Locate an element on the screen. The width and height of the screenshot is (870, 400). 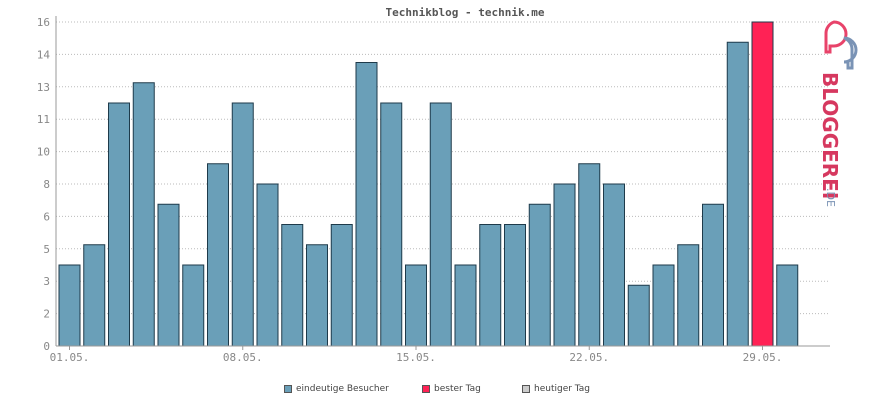
x-tick-labels: 01.05. 08.05. 15.05. 22.05. 29.05. is located at coordinates (416, 357).